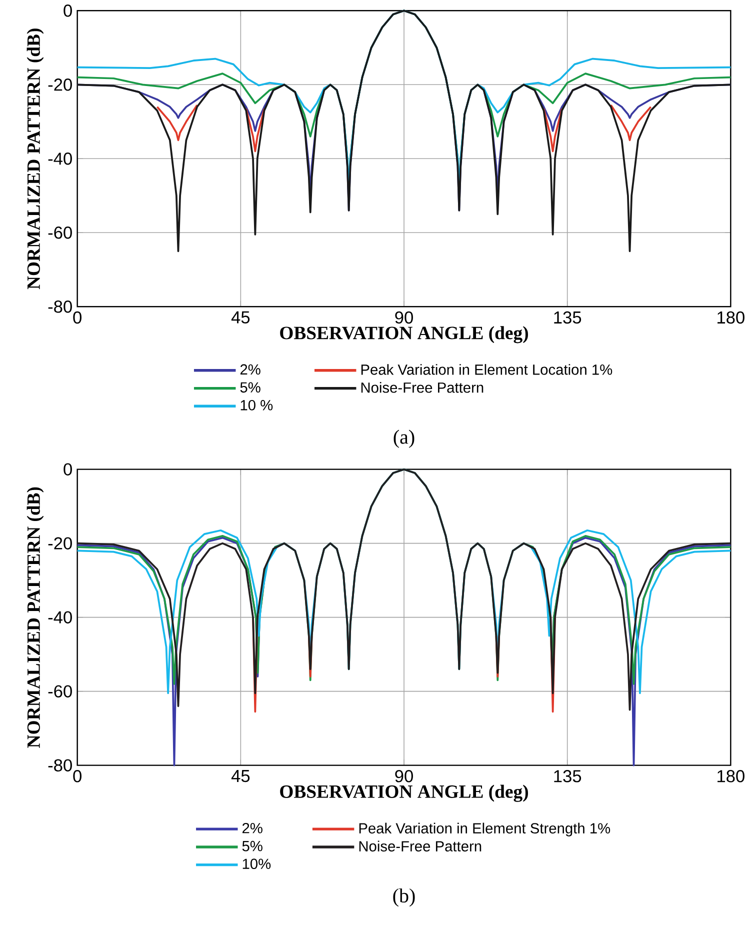 The image size is (754, 932). Describe the element at coordinates (404, 897) in the screenshot. I see `text: (b)` at that location.